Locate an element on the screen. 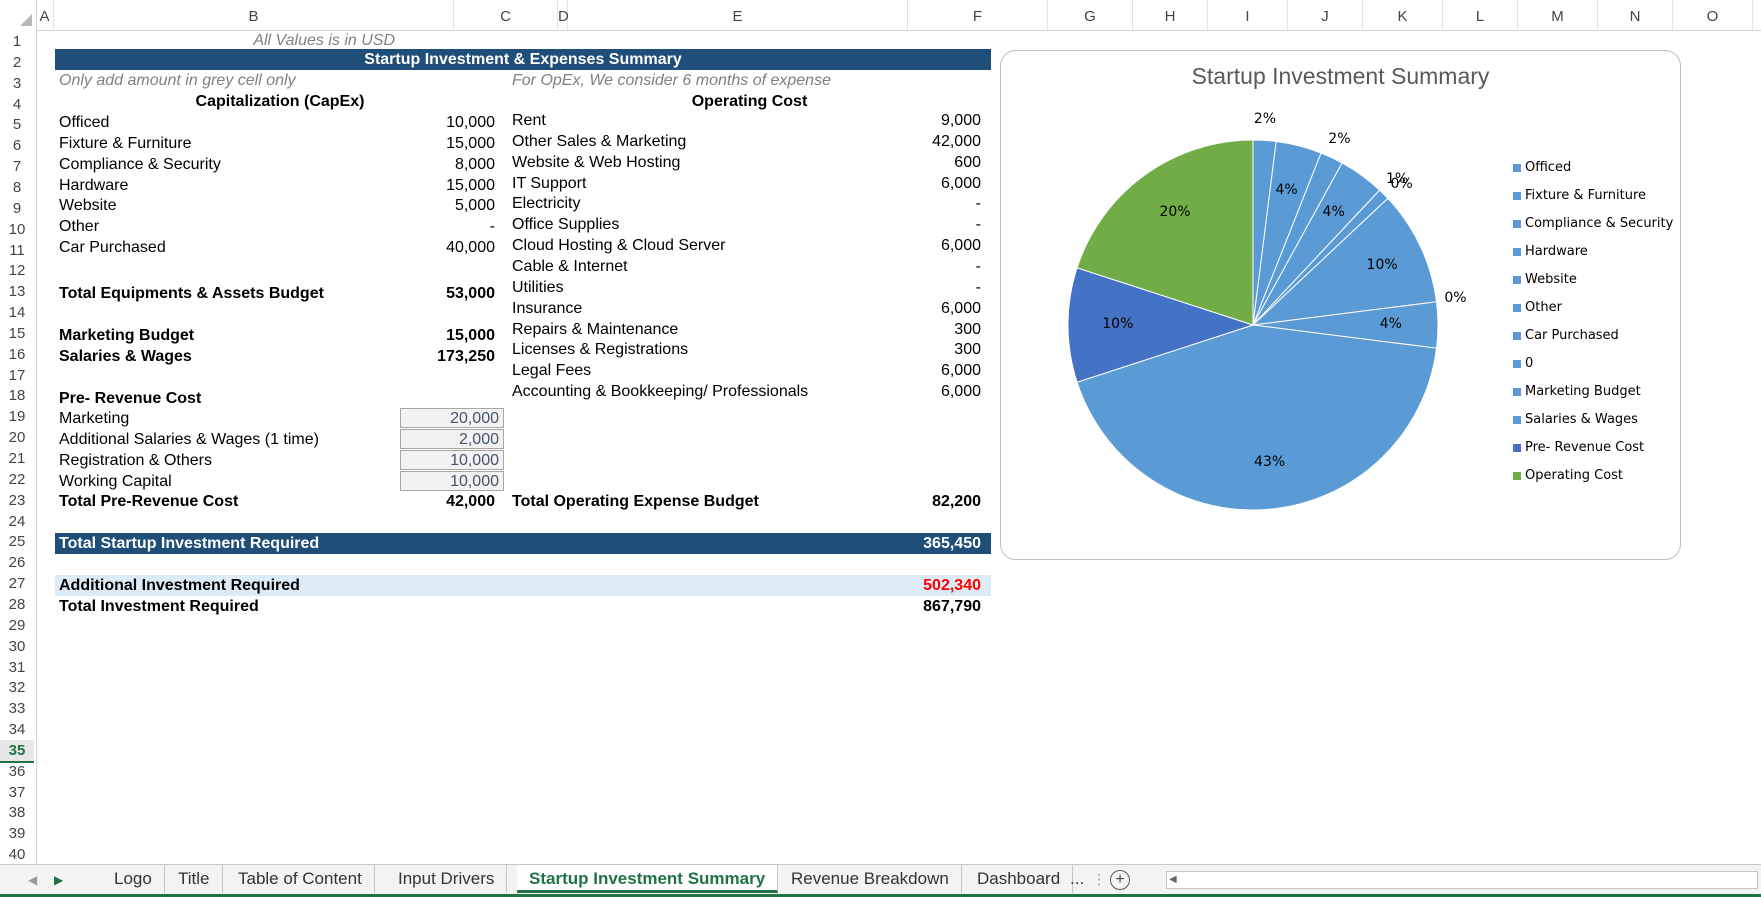 The image size is (1761, 897). prerev-input-cell: 10,000 is located at coordinates (452, 459).